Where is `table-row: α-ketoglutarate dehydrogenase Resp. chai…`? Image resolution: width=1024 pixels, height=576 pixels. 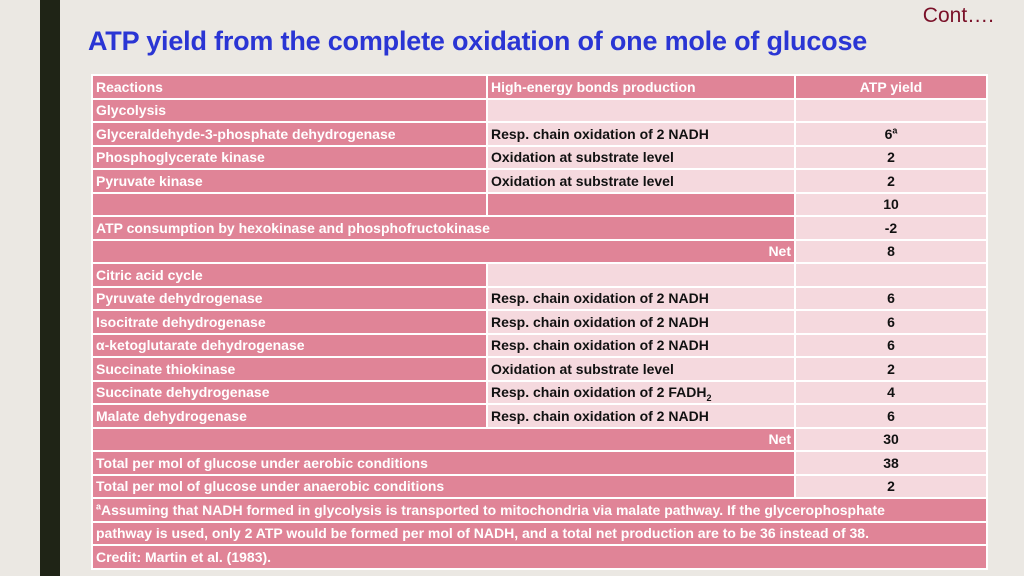
table-row: α-ketoglutarate dehydrogenase Resp. chai… is located at coordinates (539, 345).